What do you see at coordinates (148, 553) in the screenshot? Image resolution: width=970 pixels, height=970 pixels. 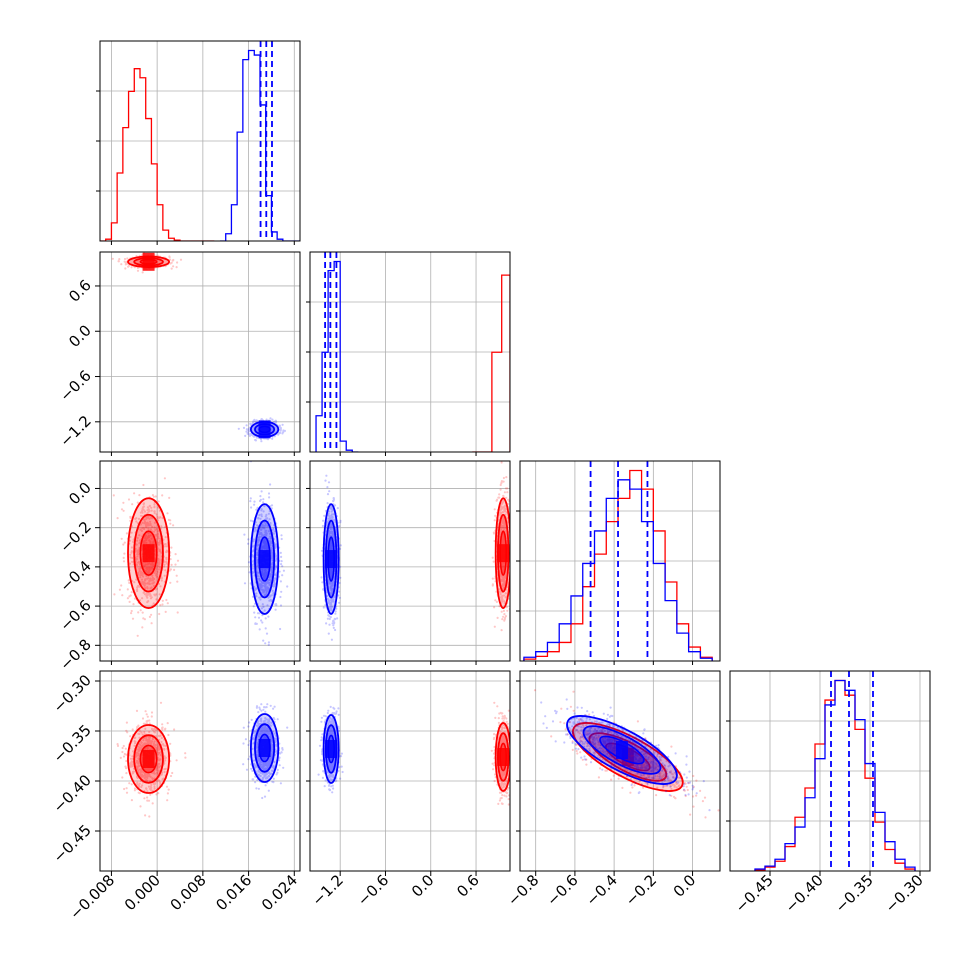 I see `contour-inner-red` at bounding box center [148, 553].